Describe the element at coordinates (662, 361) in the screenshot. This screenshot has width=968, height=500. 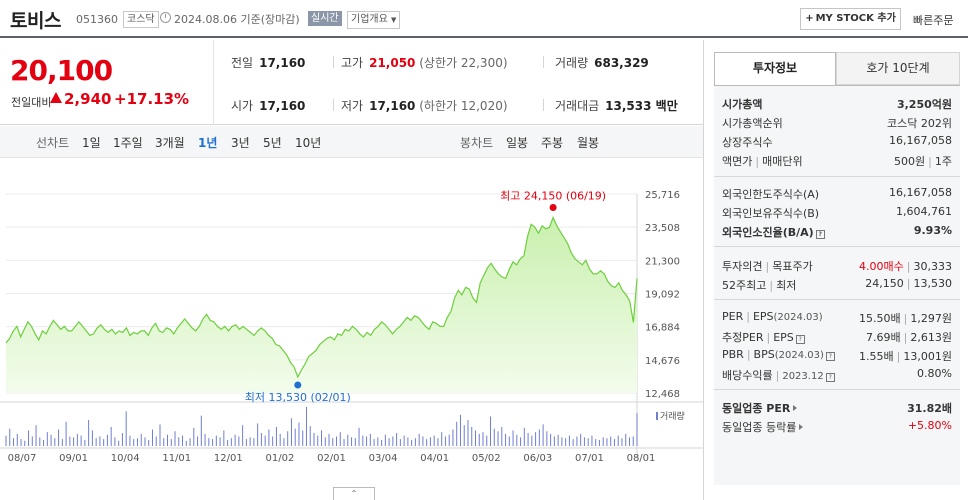
I see `y-tick-label: 14,676` at that location.